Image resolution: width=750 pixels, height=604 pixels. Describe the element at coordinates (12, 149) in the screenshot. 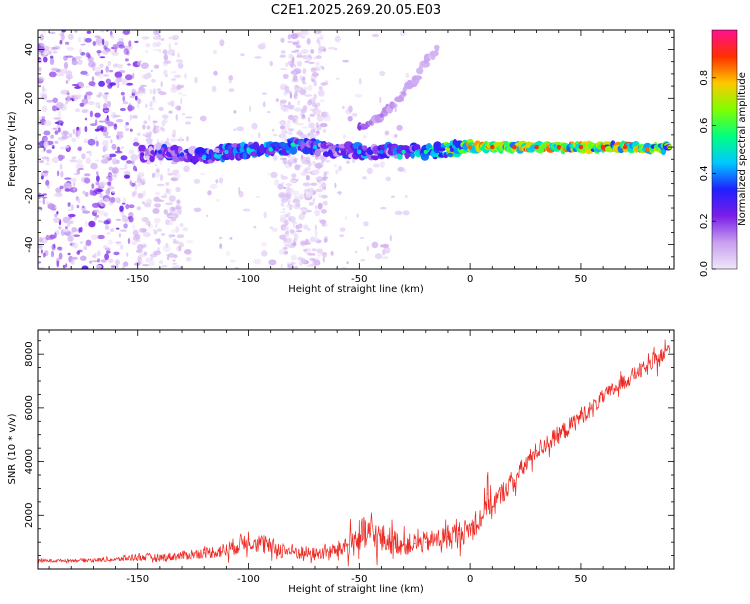

I see `spectrogram-y-axis-label: Frequency (Hz)` at that location.